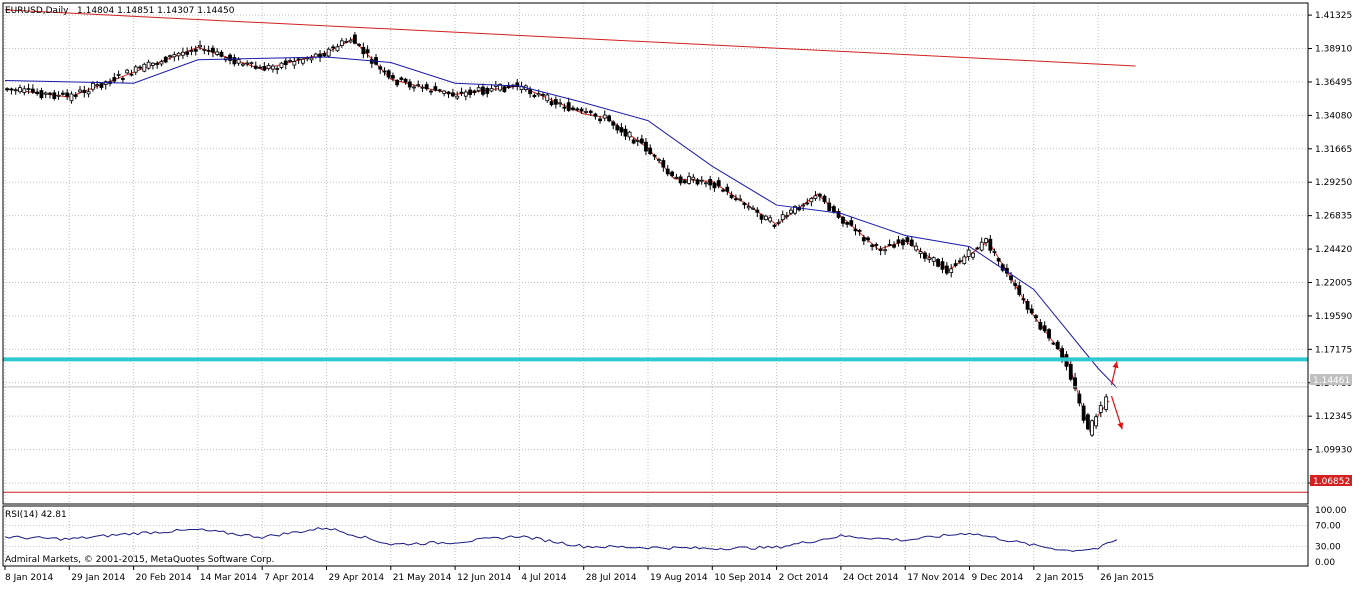 Image resolution: width=1362 pixels, height=591 pixels. Describe the element at coordinates (1331, 511) in the screenshot. I see `rsi-tick-label: 100.00` at that location.